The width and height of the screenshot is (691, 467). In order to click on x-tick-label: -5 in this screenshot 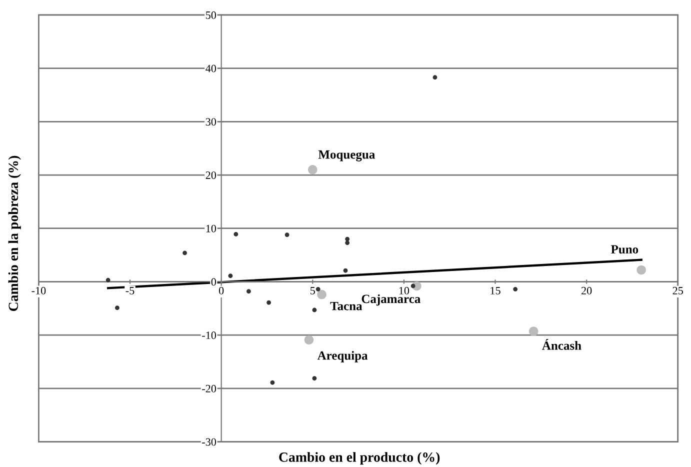, I will do `click(130, 290)`.